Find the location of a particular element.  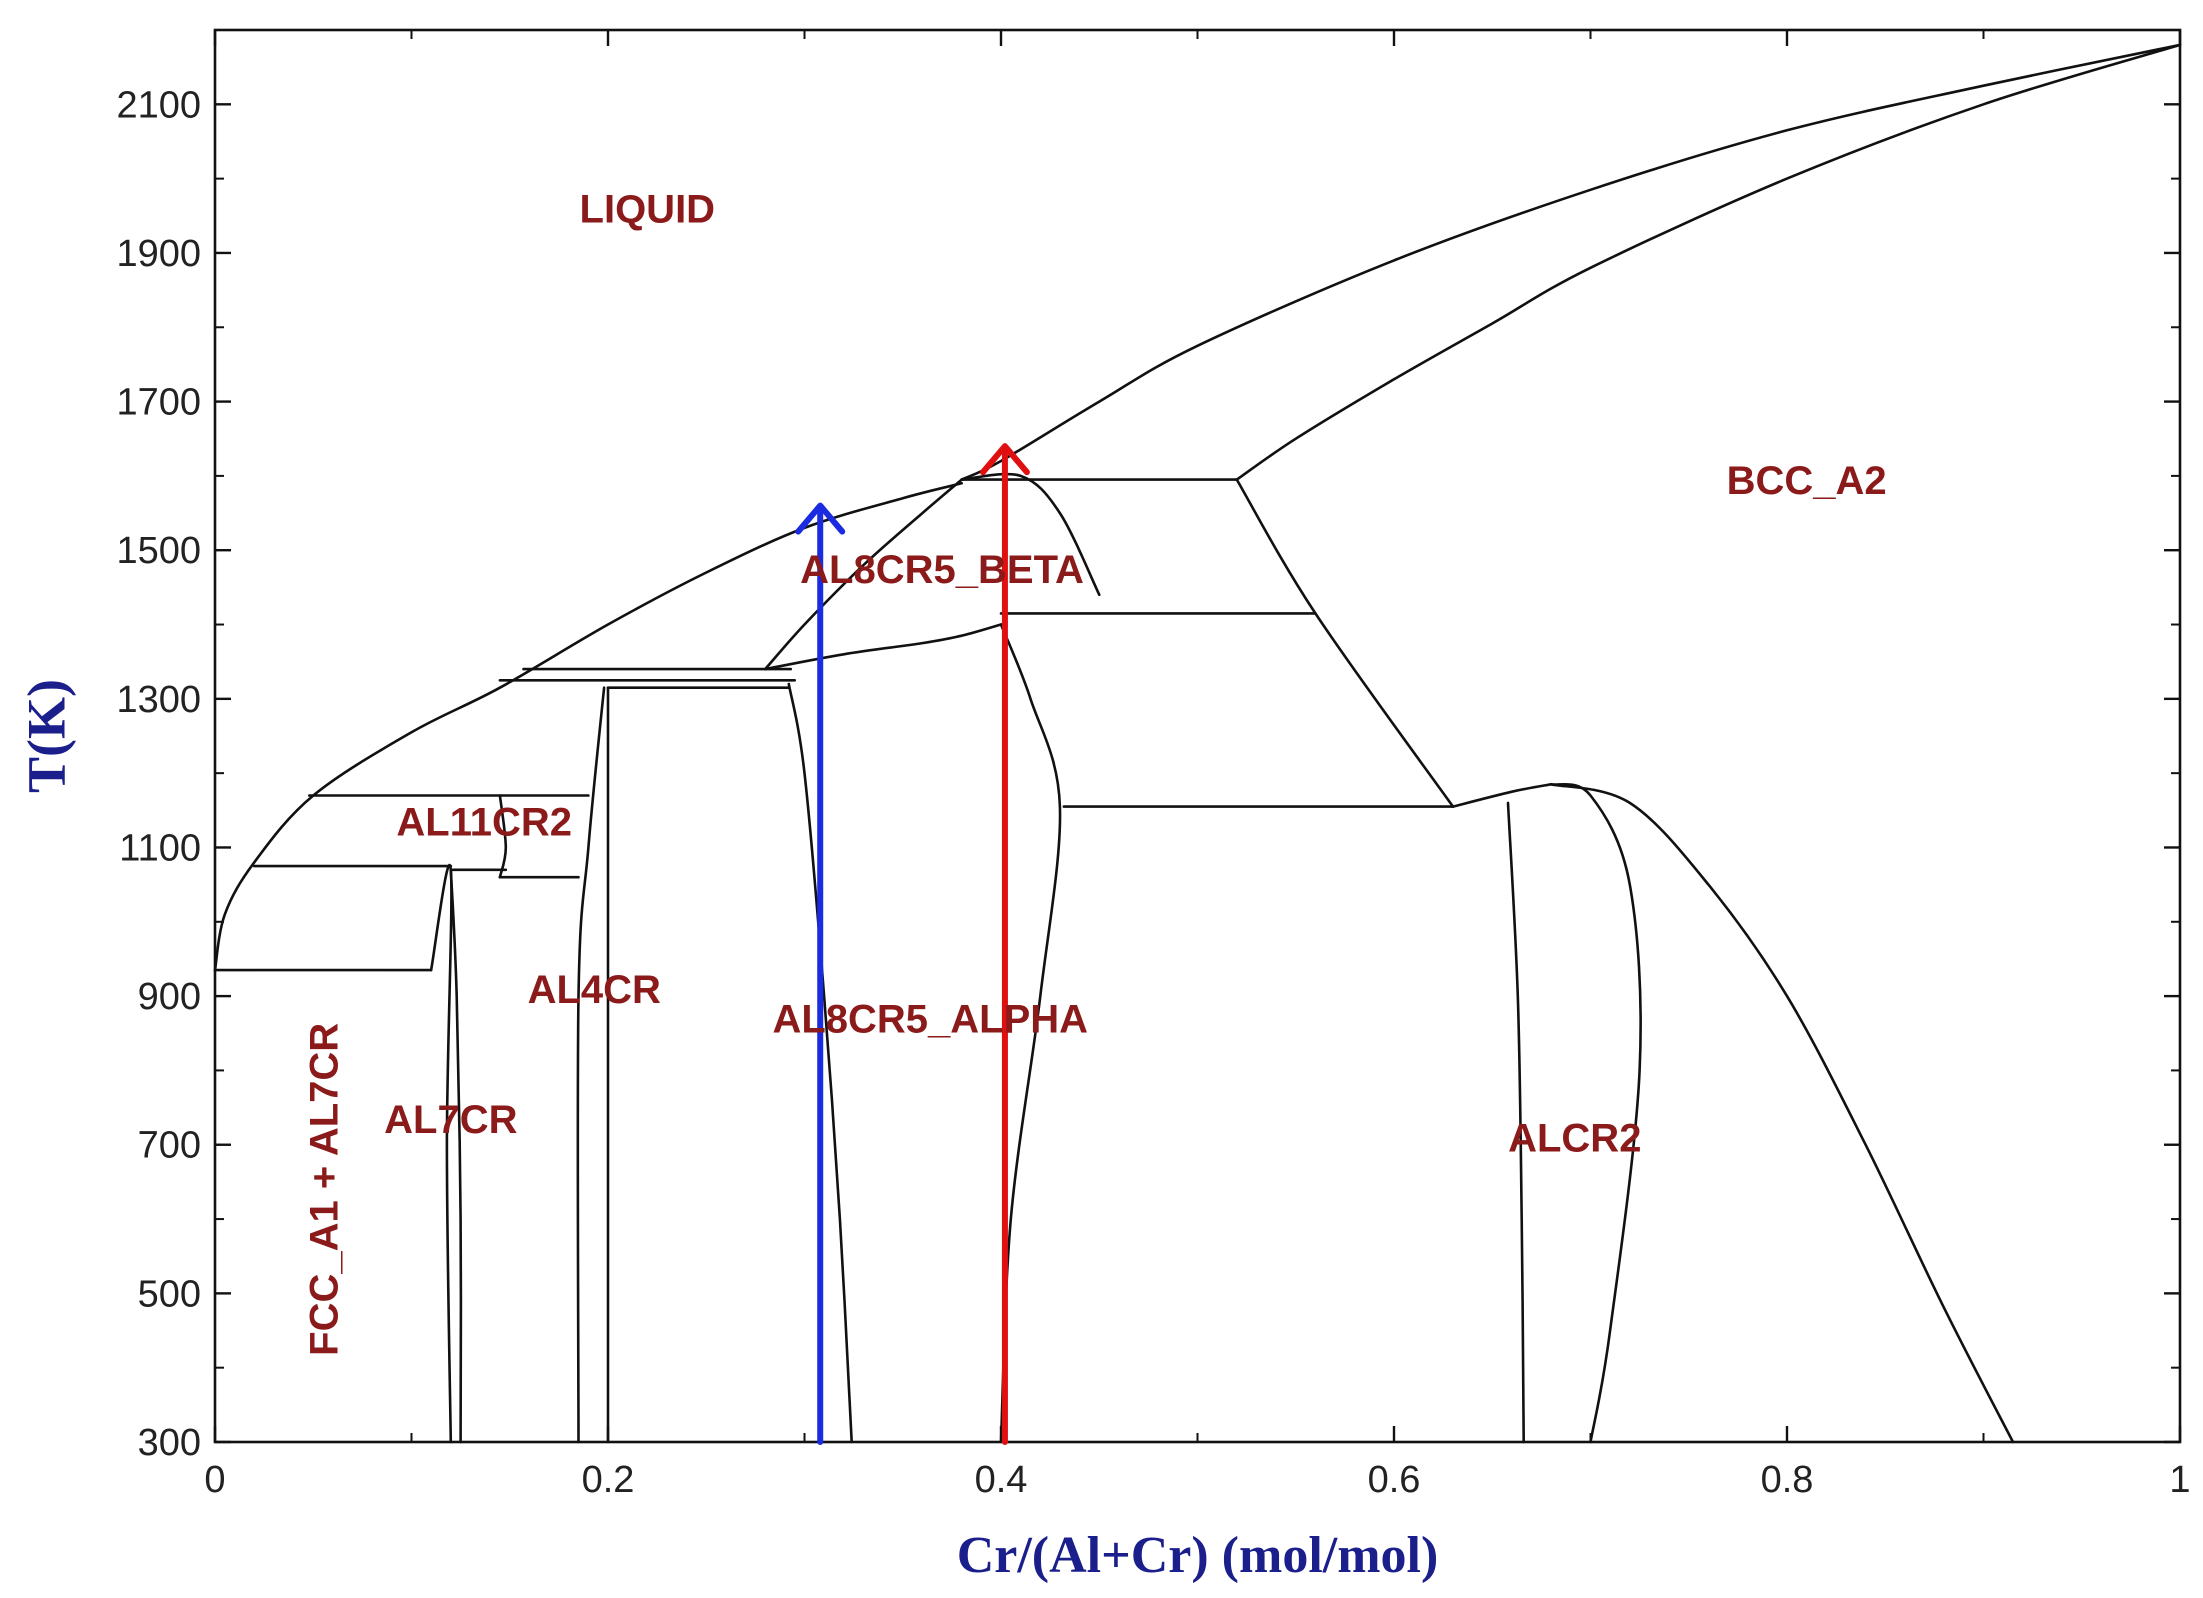

x-tick-label: 0.8 is located at coordinates (1787, 1480).